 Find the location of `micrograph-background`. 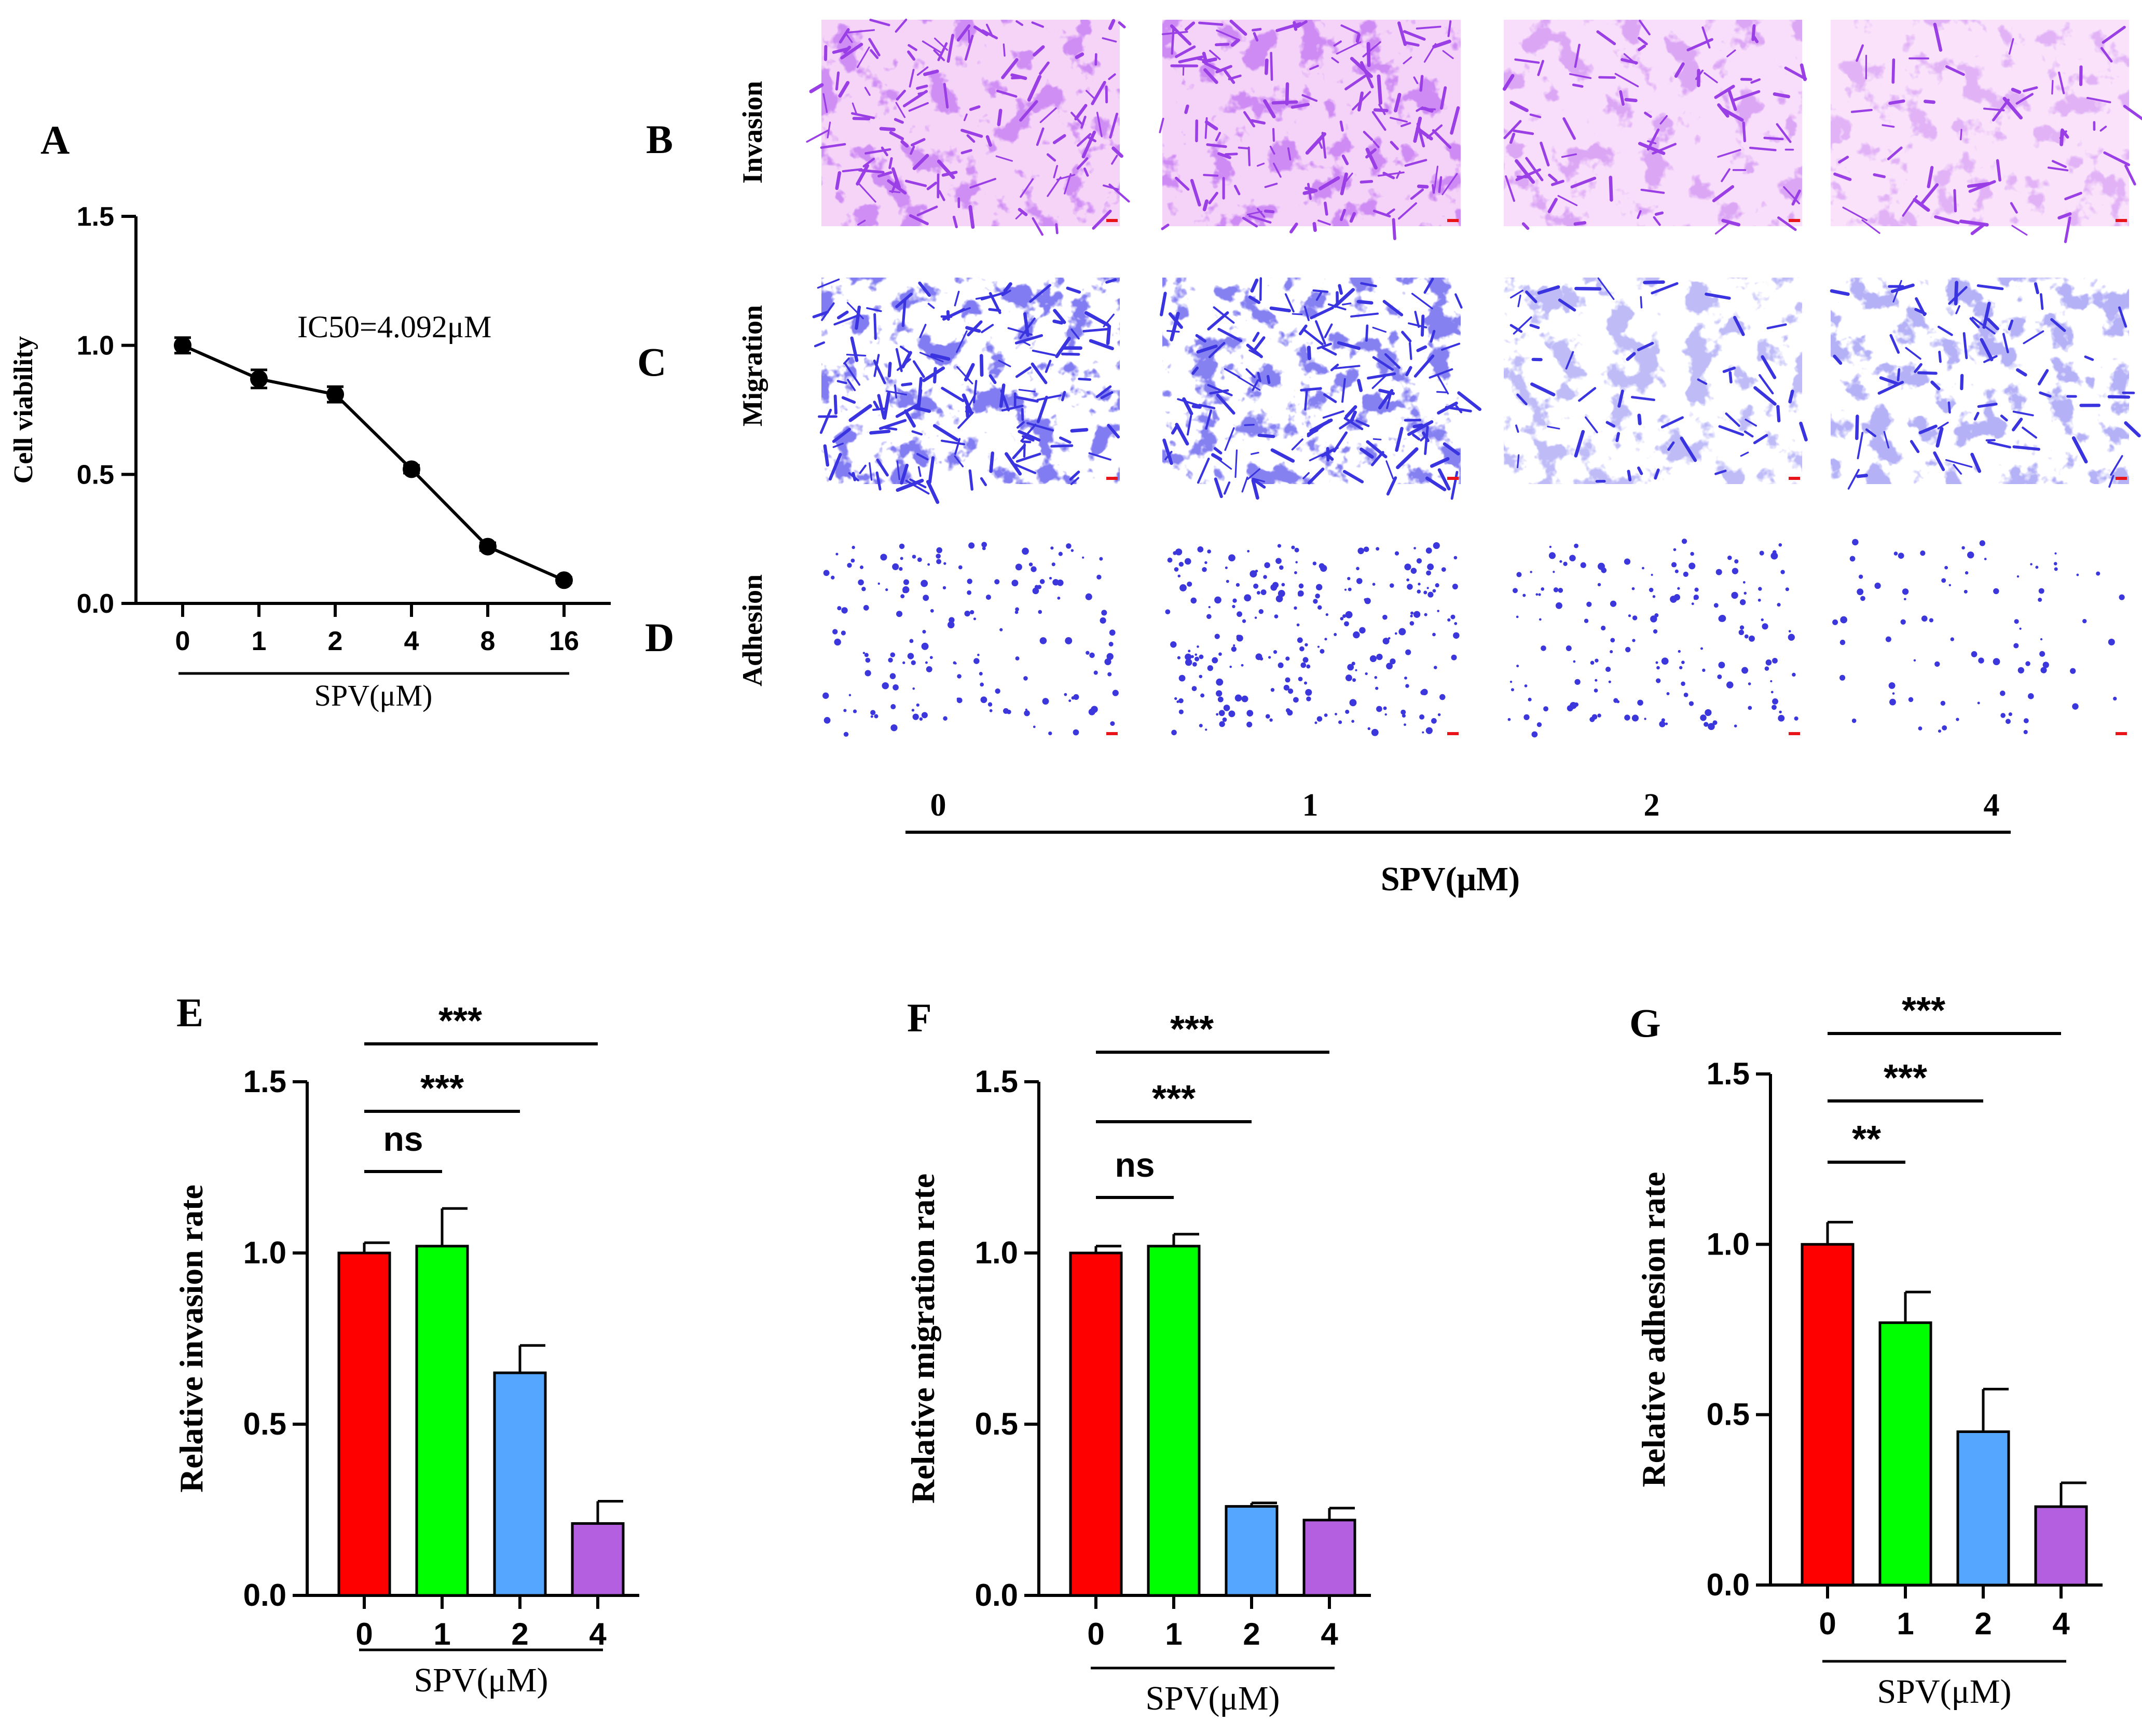

micrograph-background is located at coordinates (1653, 638).